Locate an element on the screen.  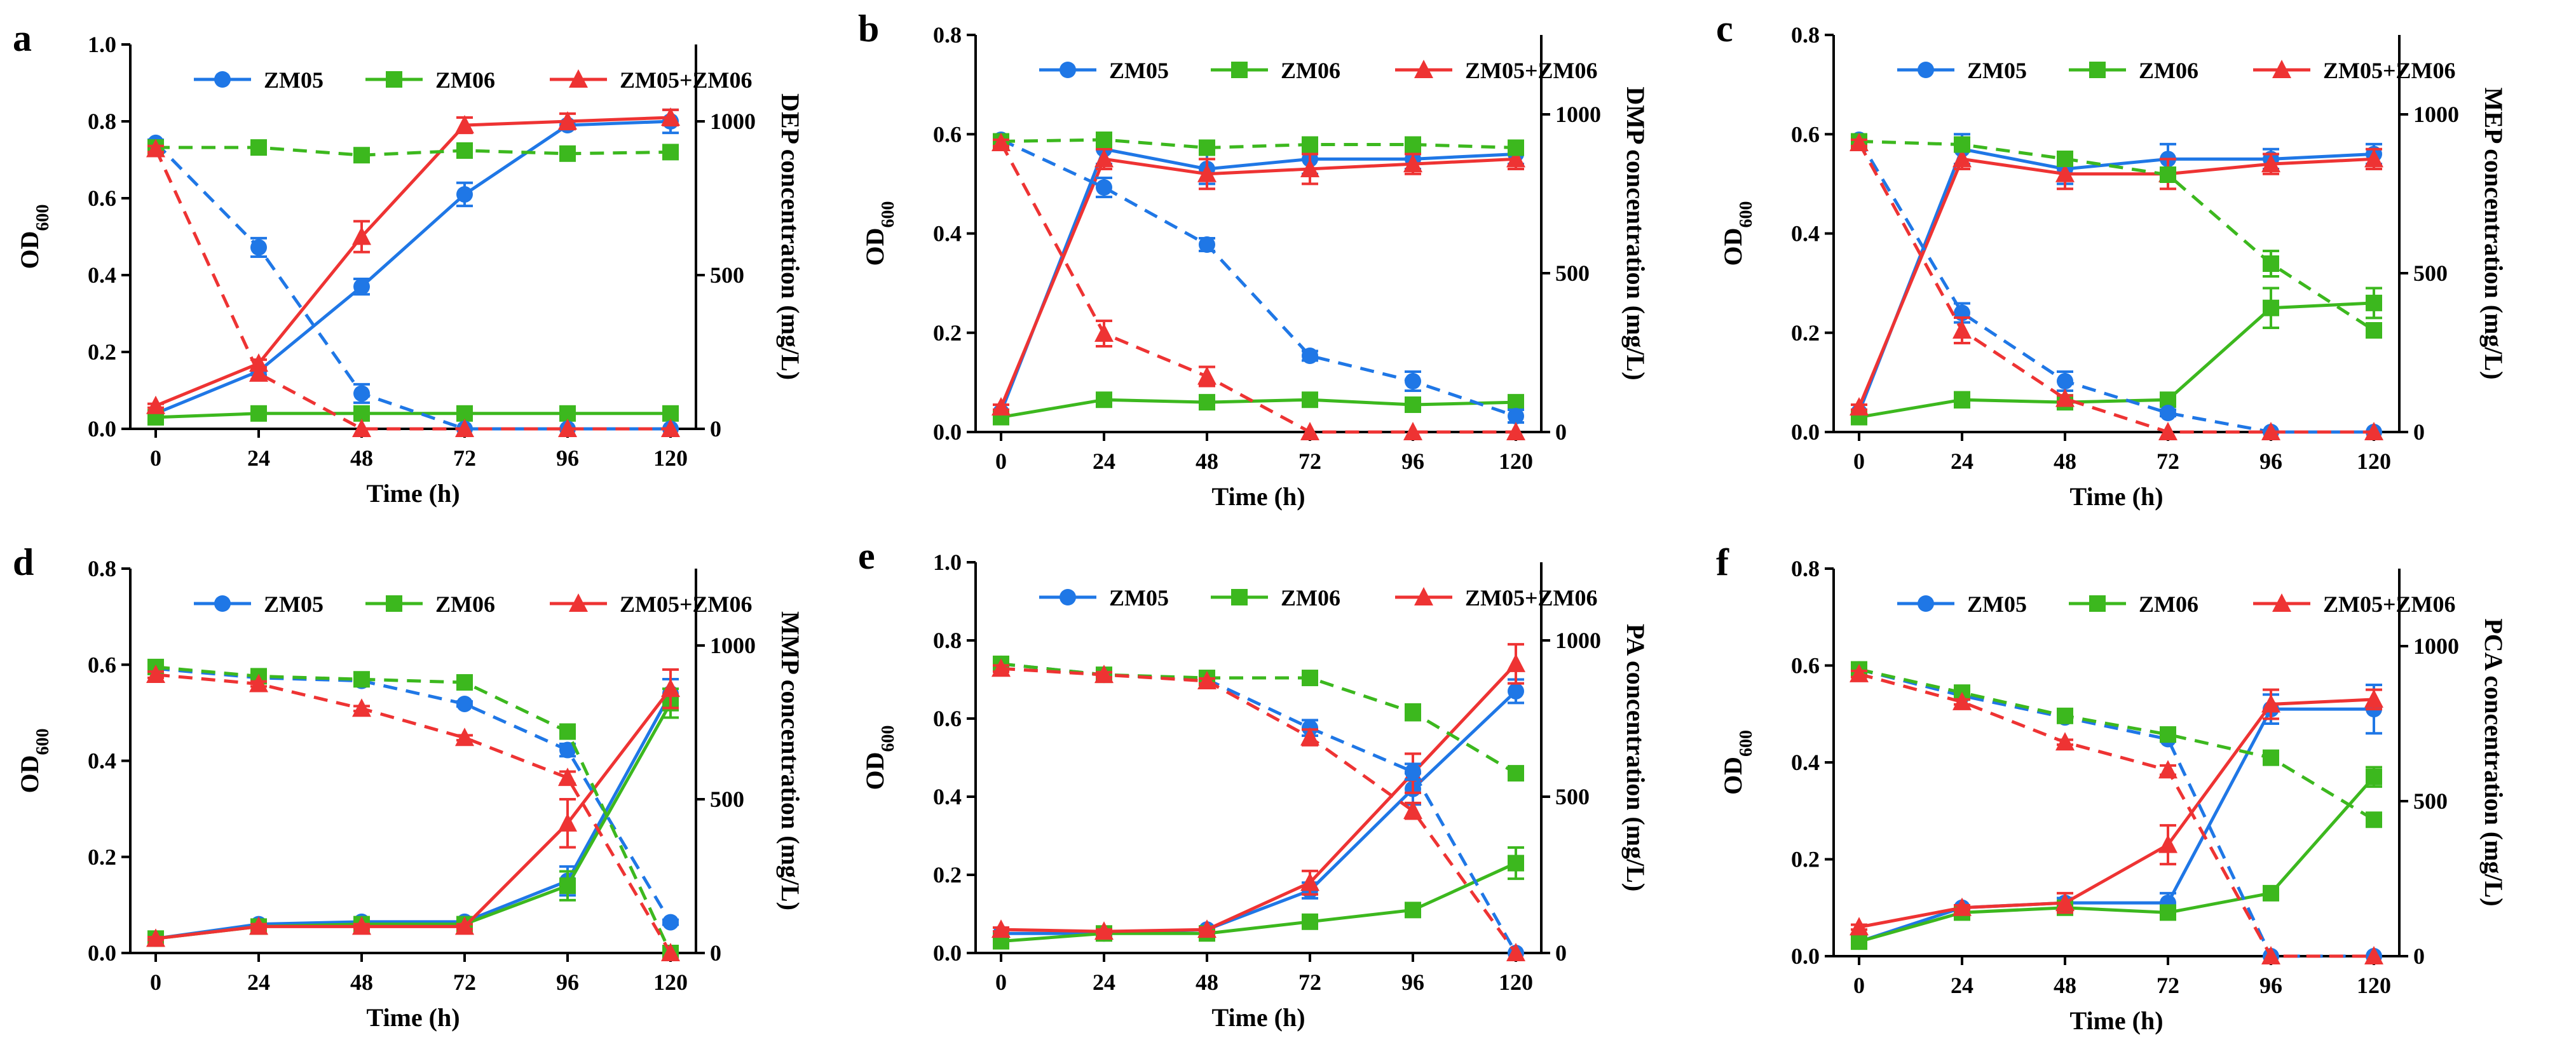
legend-label: ZM05 is located at coordinates (1997, 71).